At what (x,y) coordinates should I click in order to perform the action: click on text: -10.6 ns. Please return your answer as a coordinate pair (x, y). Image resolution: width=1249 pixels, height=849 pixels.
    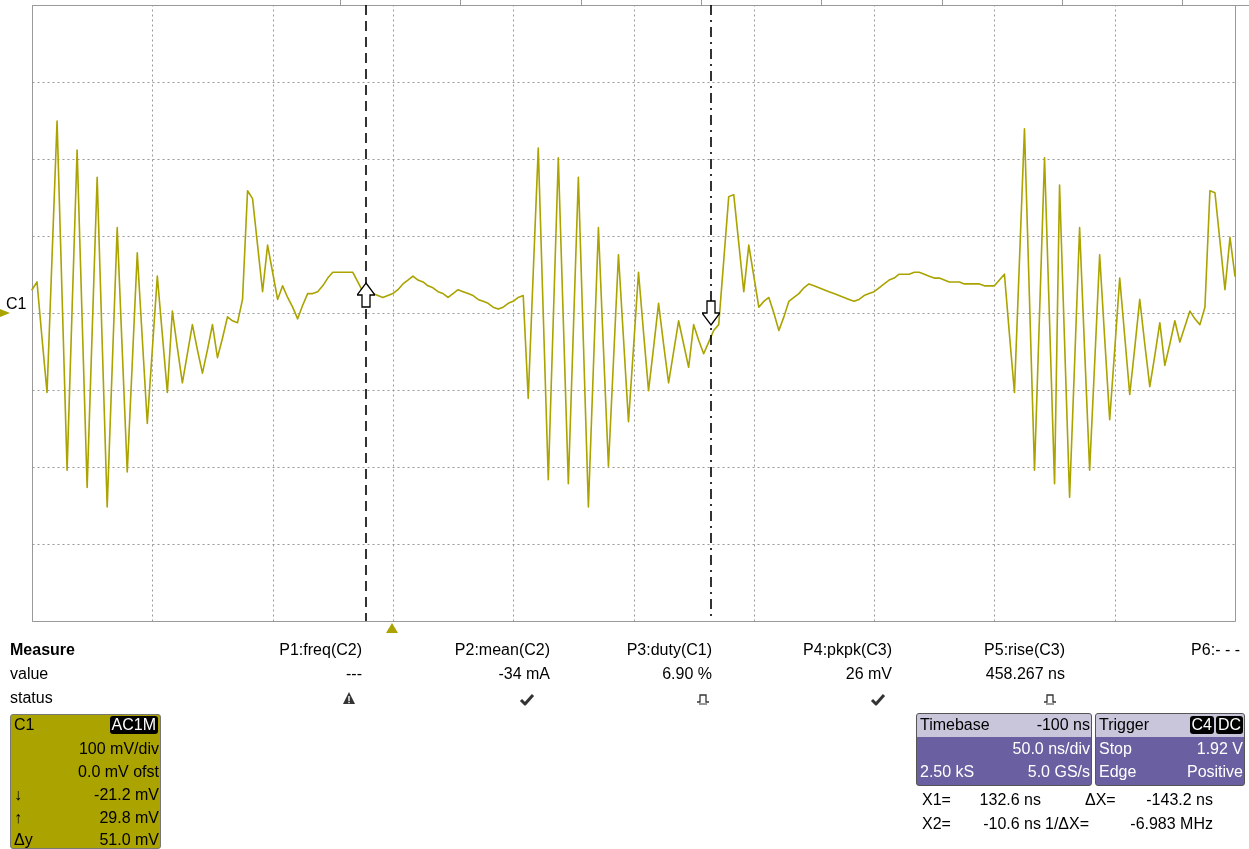
    Looking at the image, I should click on (1012, 824).